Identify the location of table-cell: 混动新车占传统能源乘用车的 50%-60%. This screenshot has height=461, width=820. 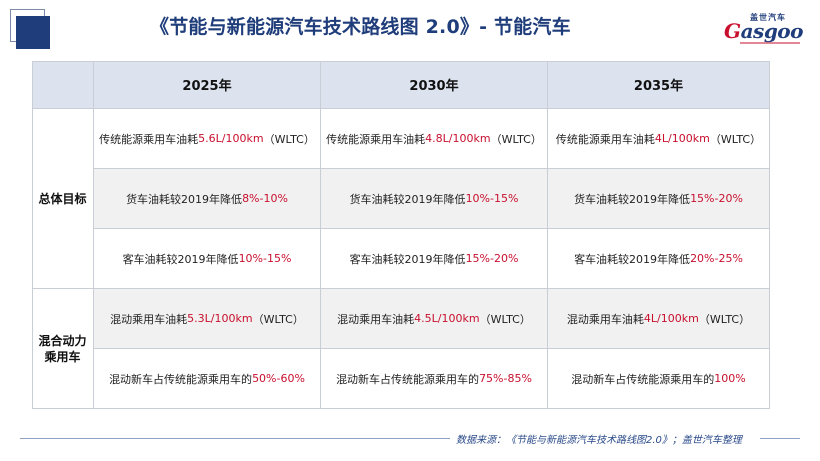
(207, 379).